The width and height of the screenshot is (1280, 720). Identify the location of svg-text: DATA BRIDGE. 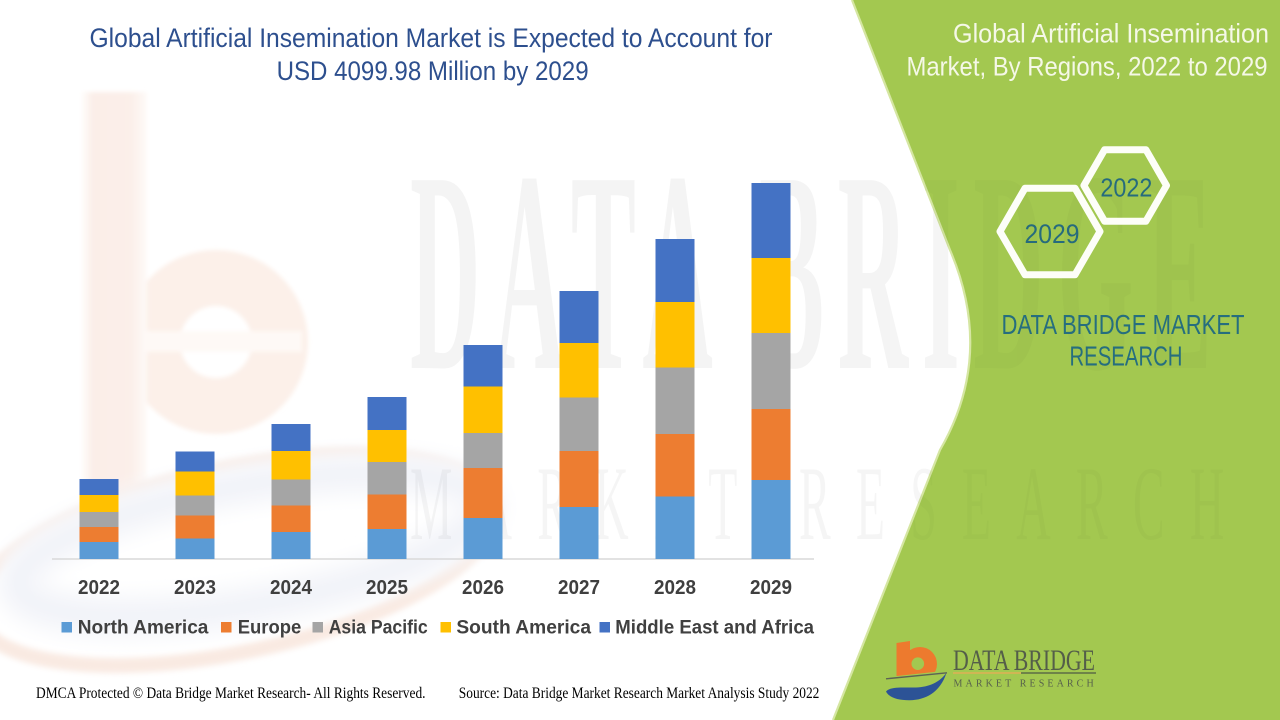
(1024, 660).